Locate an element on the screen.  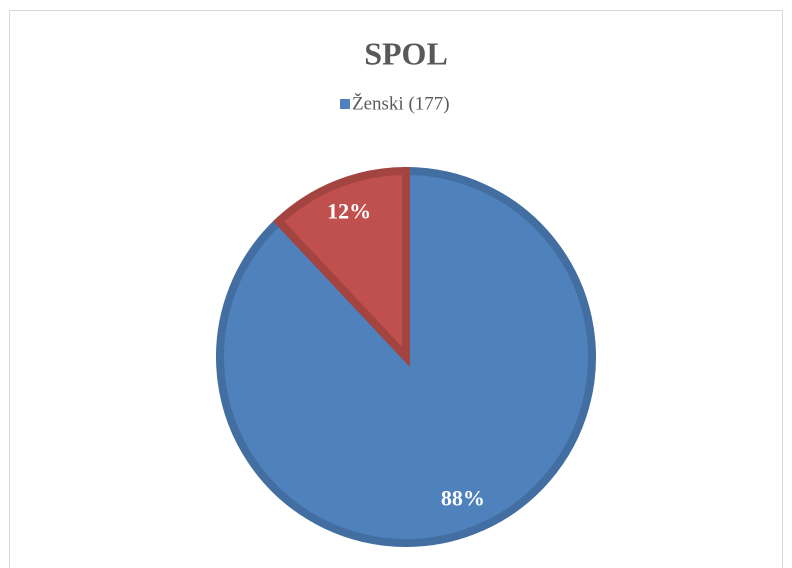
pie-slice is located at coordinates (341, 267).